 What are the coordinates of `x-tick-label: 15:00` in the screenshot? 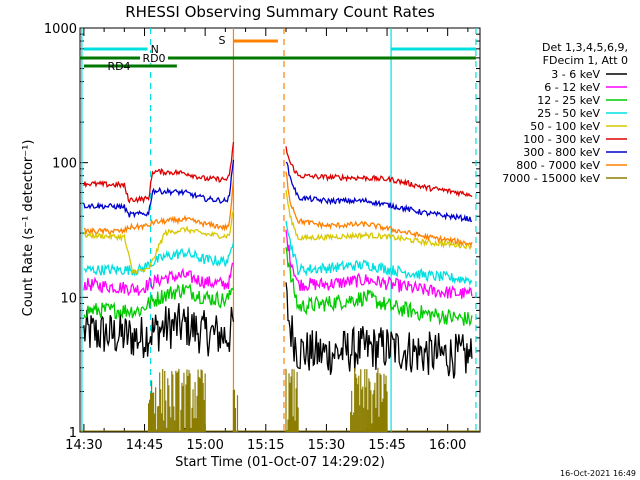 It's located at (204, 445).